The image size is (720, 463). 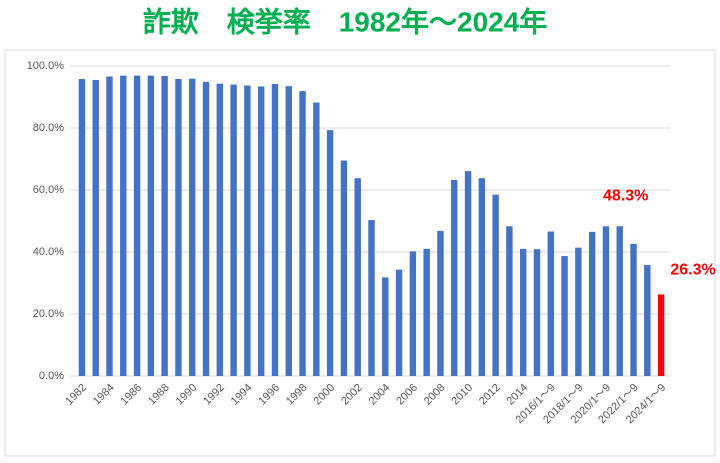 What do you see at coordinates (407, 395) in the screenshot?
I see `x-tick-label: 2006` at bounding box center [407, 395].